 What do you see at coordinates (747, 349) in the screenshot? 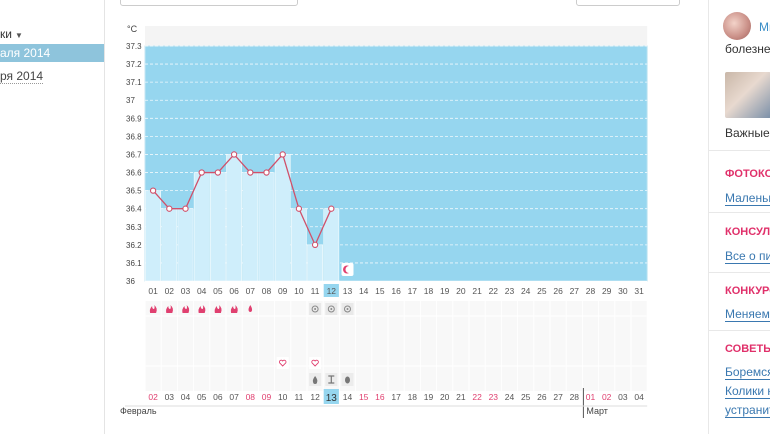
I see `section-heading-tips: СОВЕТЫ` at bounding box center [747, 349].